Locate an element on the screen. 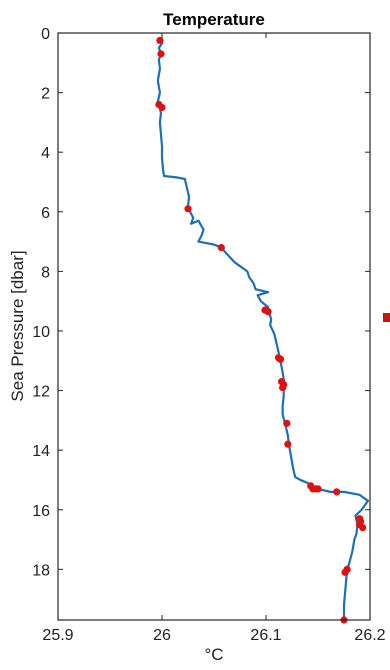  y-tick-label: 10 is located at coordinates (41, 332).